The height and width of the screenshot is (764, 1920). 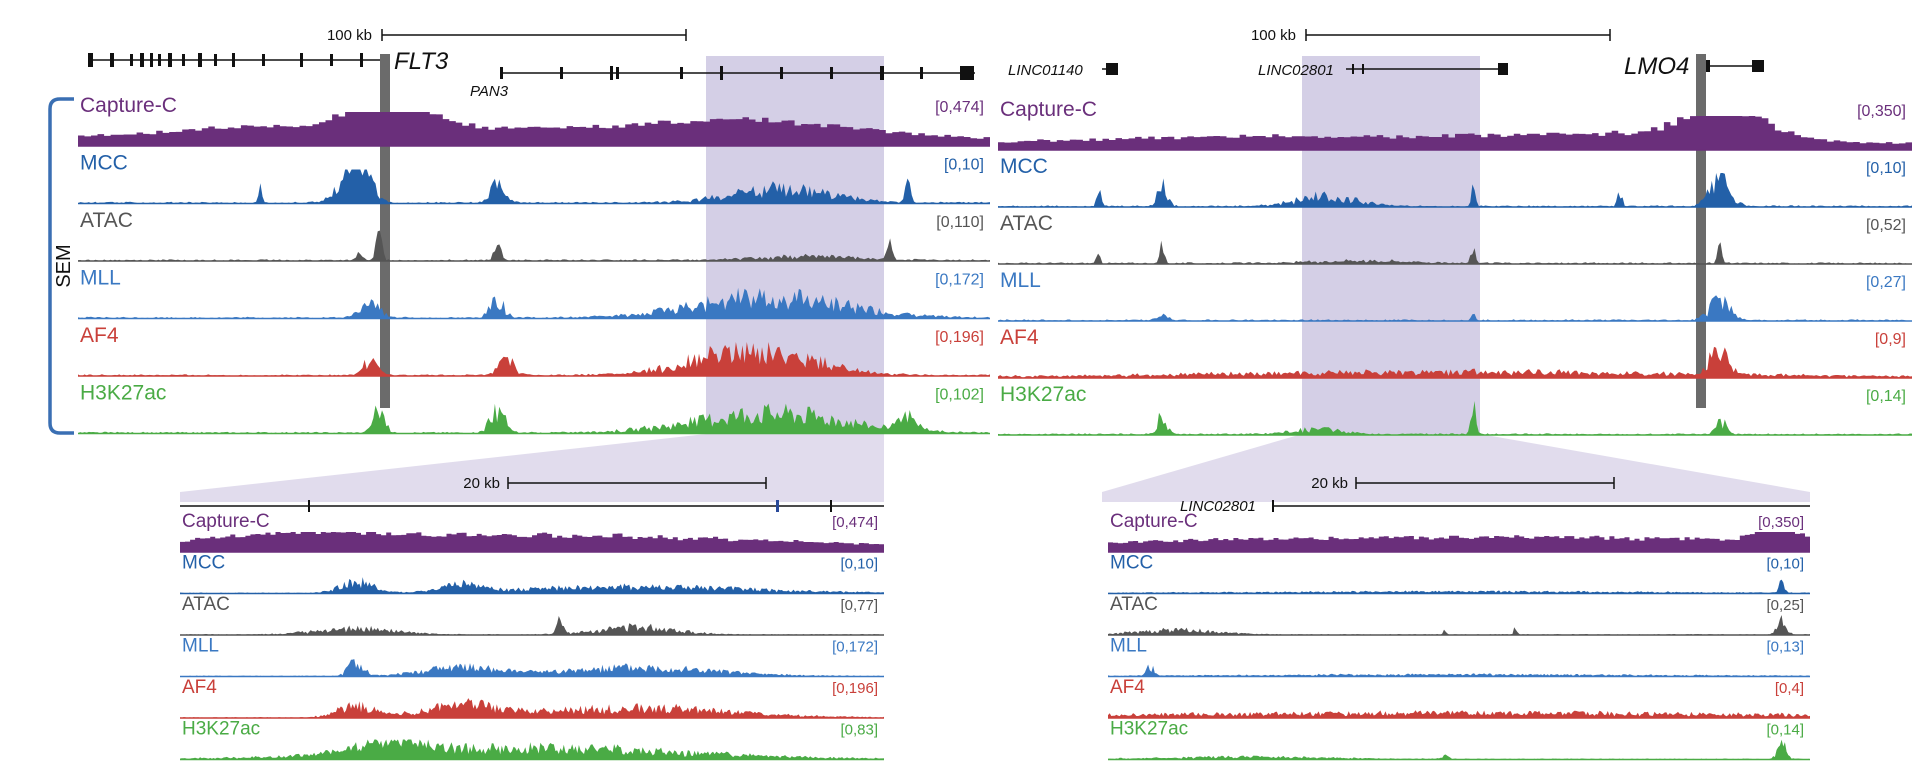 I want to click on sem-bracket, so click(x=61, y=266).